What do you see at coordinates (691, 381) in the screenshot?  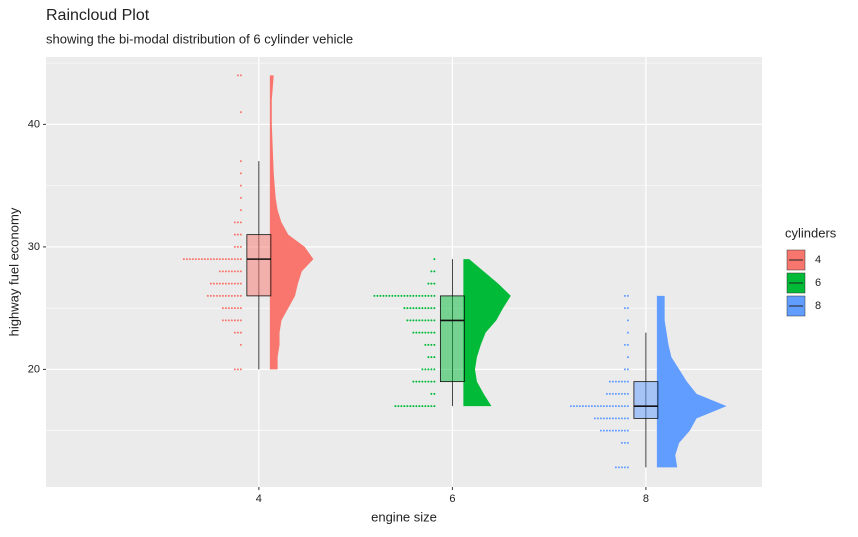 I see `density` at bounding box center [691, 381].